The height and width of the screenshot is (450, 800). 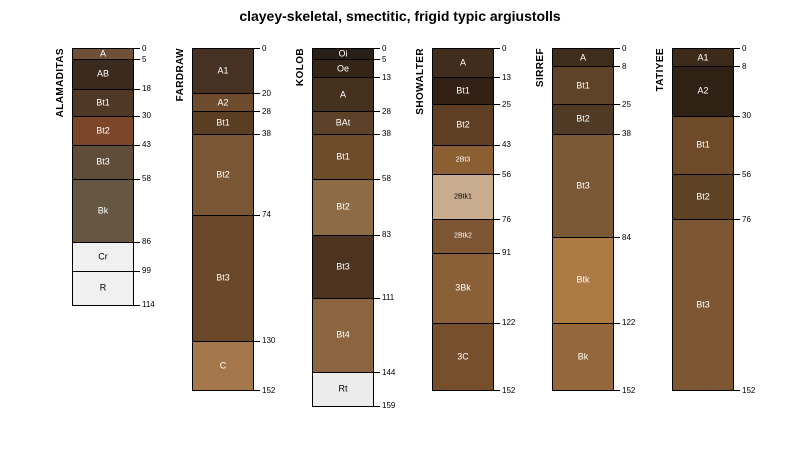 What do you see at coordinates (343, 69) in the screenshot?
I see `horizon-rect: Oe` at bounding box center [343, 69].